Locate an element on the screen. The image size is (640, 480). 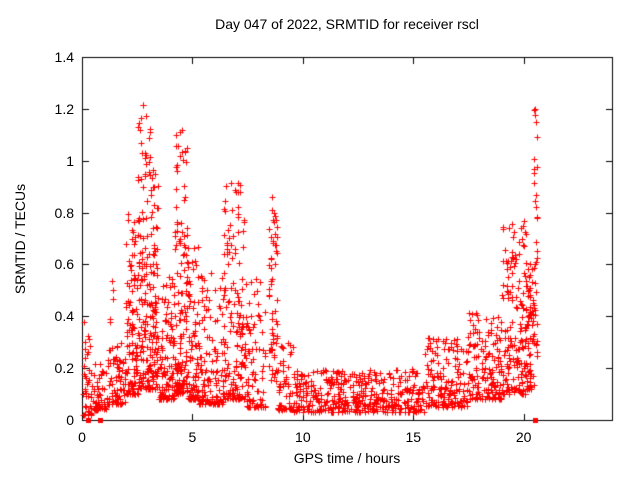
x-axis-label: GPS time / hours is located at coordinates (347, 458).